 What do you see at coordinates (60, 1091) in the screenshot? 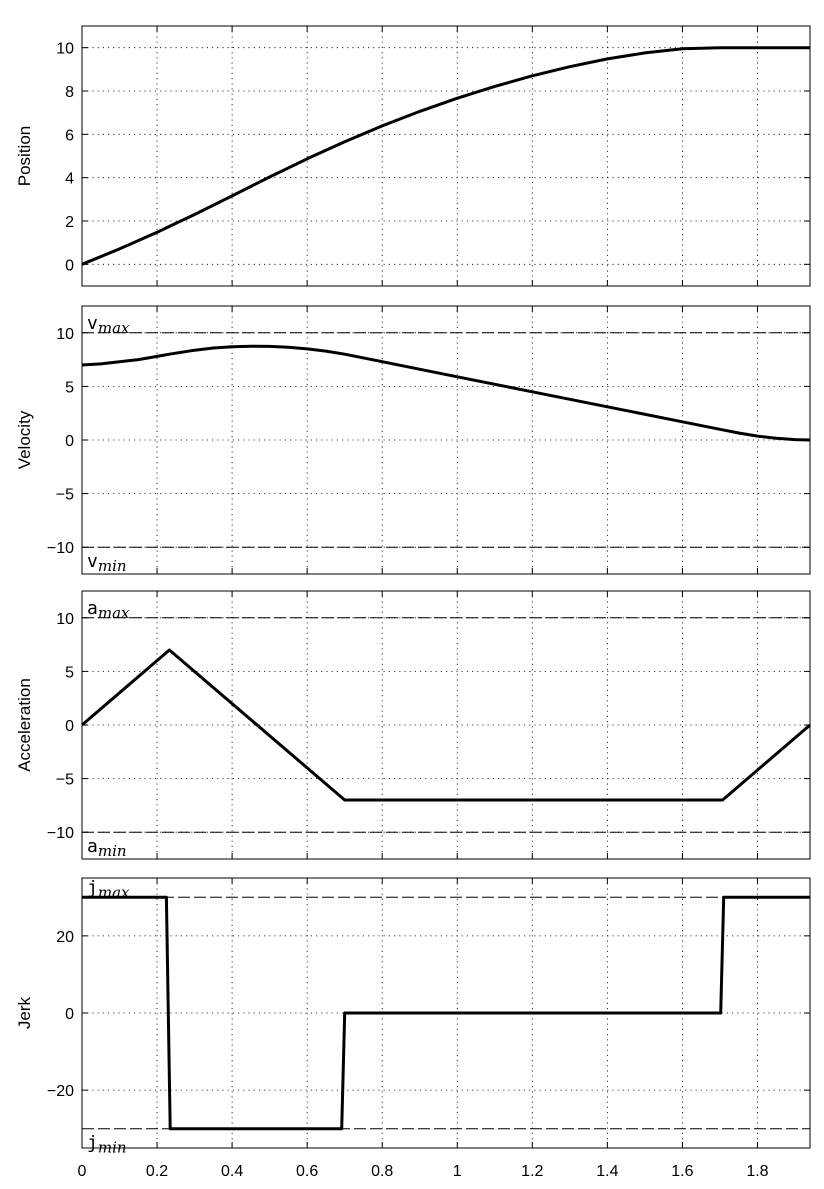
I see `y-tick-label: −20` at bounding box center [60, 1091].